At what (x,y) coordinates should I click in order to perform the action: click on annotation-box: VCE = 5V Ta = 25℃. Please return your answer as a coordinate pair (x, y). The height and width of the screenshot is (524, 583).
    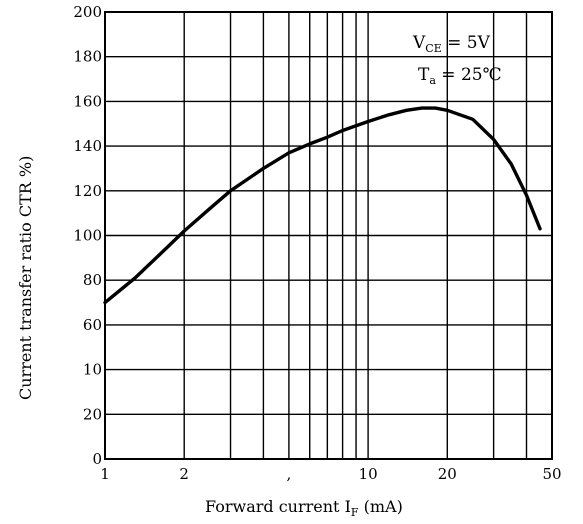
    Looking at the image, I should click on (457, 60).